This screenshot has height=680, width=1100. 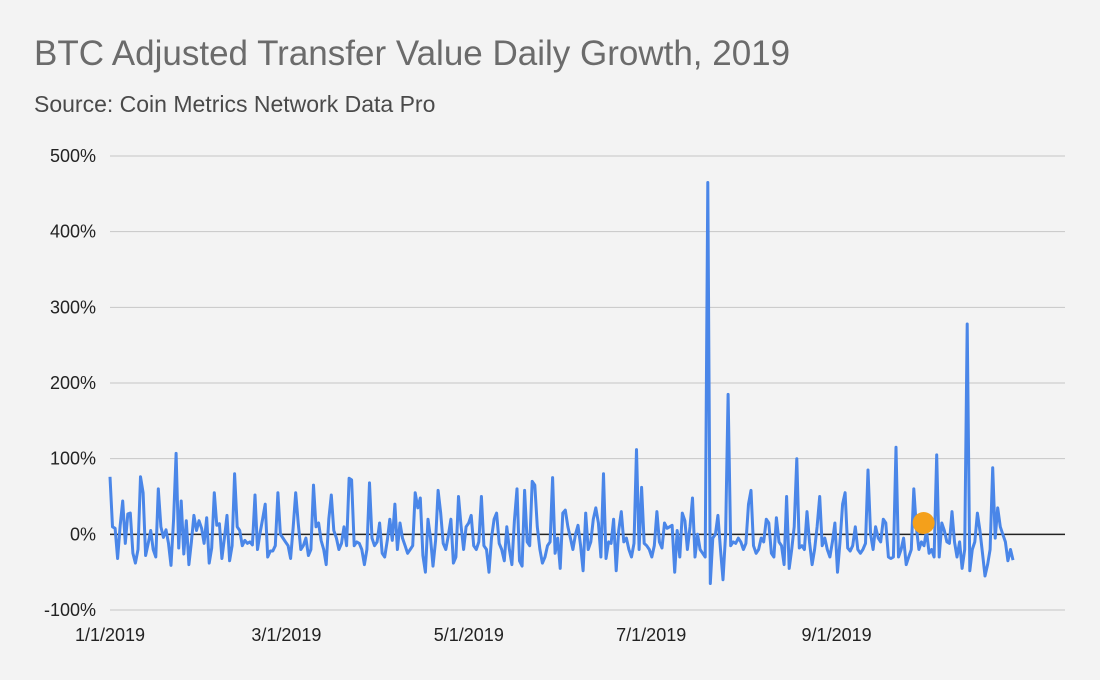 I want to click on x-tick-label: 5/1/2019, so click(x=469, y=635).